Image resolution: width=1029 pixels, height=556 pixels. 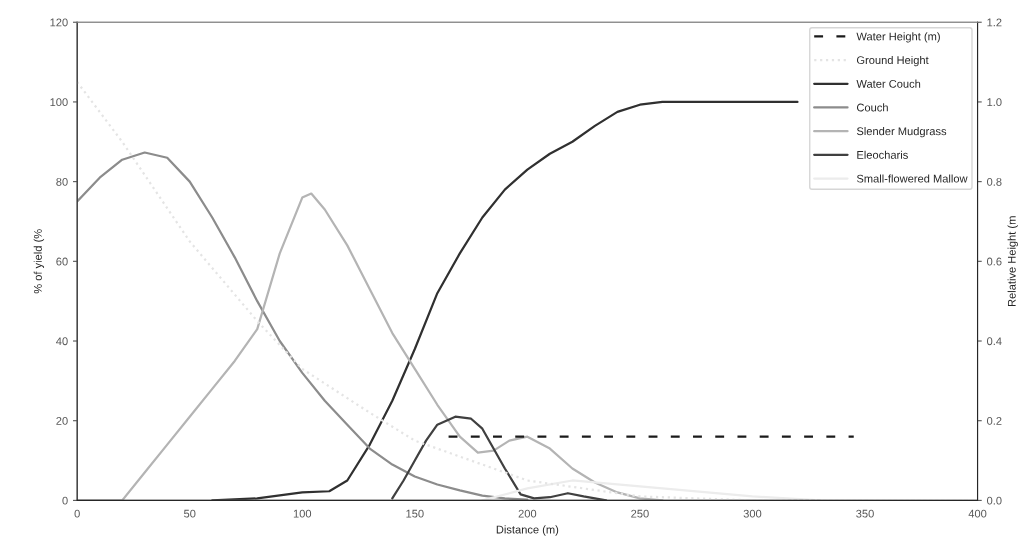 What do you see at coordinates (882, 154) in the screenshot?
I see `legend-label: Eleocharis` at bounding box center [882, 154].